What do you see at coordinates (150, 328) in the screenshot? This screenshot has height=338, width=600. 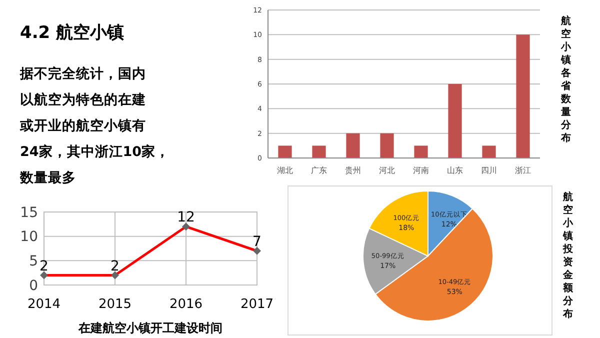 I see `x-axis-title: 在建航空小镇开工建设时间` at bounding box center [150, 328].